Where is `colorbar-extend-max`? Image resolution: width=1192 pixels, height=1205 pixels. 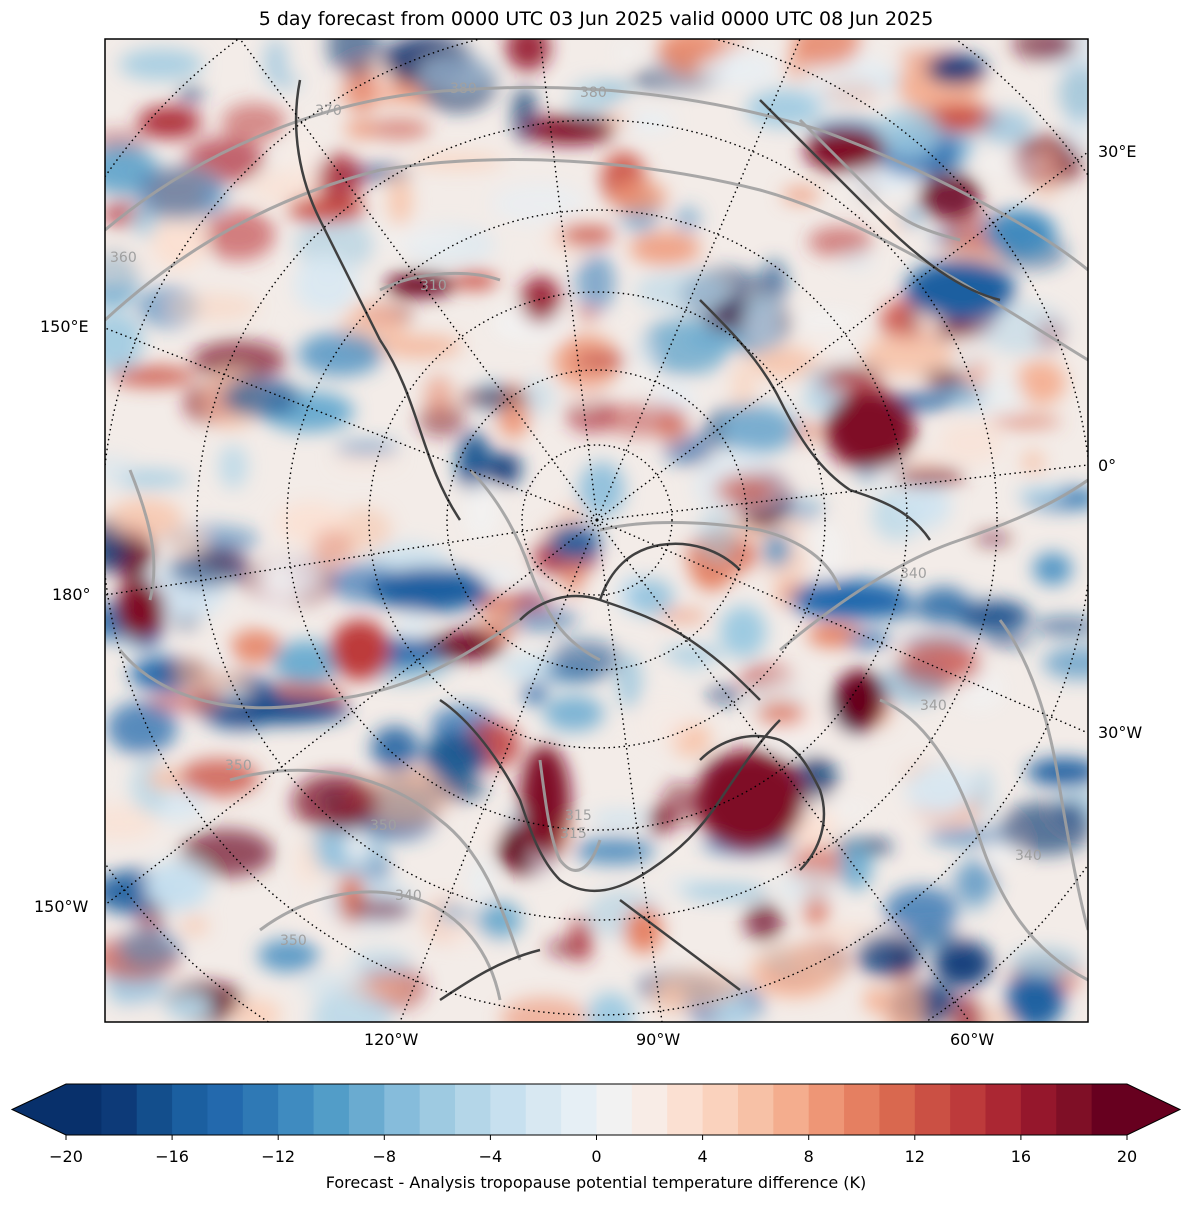
colorbar-extend-max is located at coordinates (1153, 1109).